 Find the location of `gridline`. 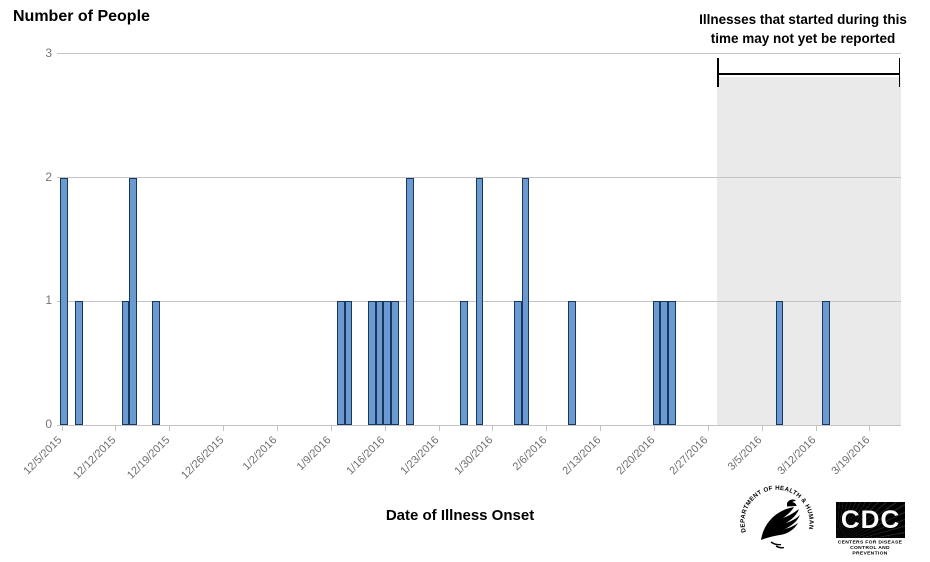

gridline is located at coordinates (479, 54).